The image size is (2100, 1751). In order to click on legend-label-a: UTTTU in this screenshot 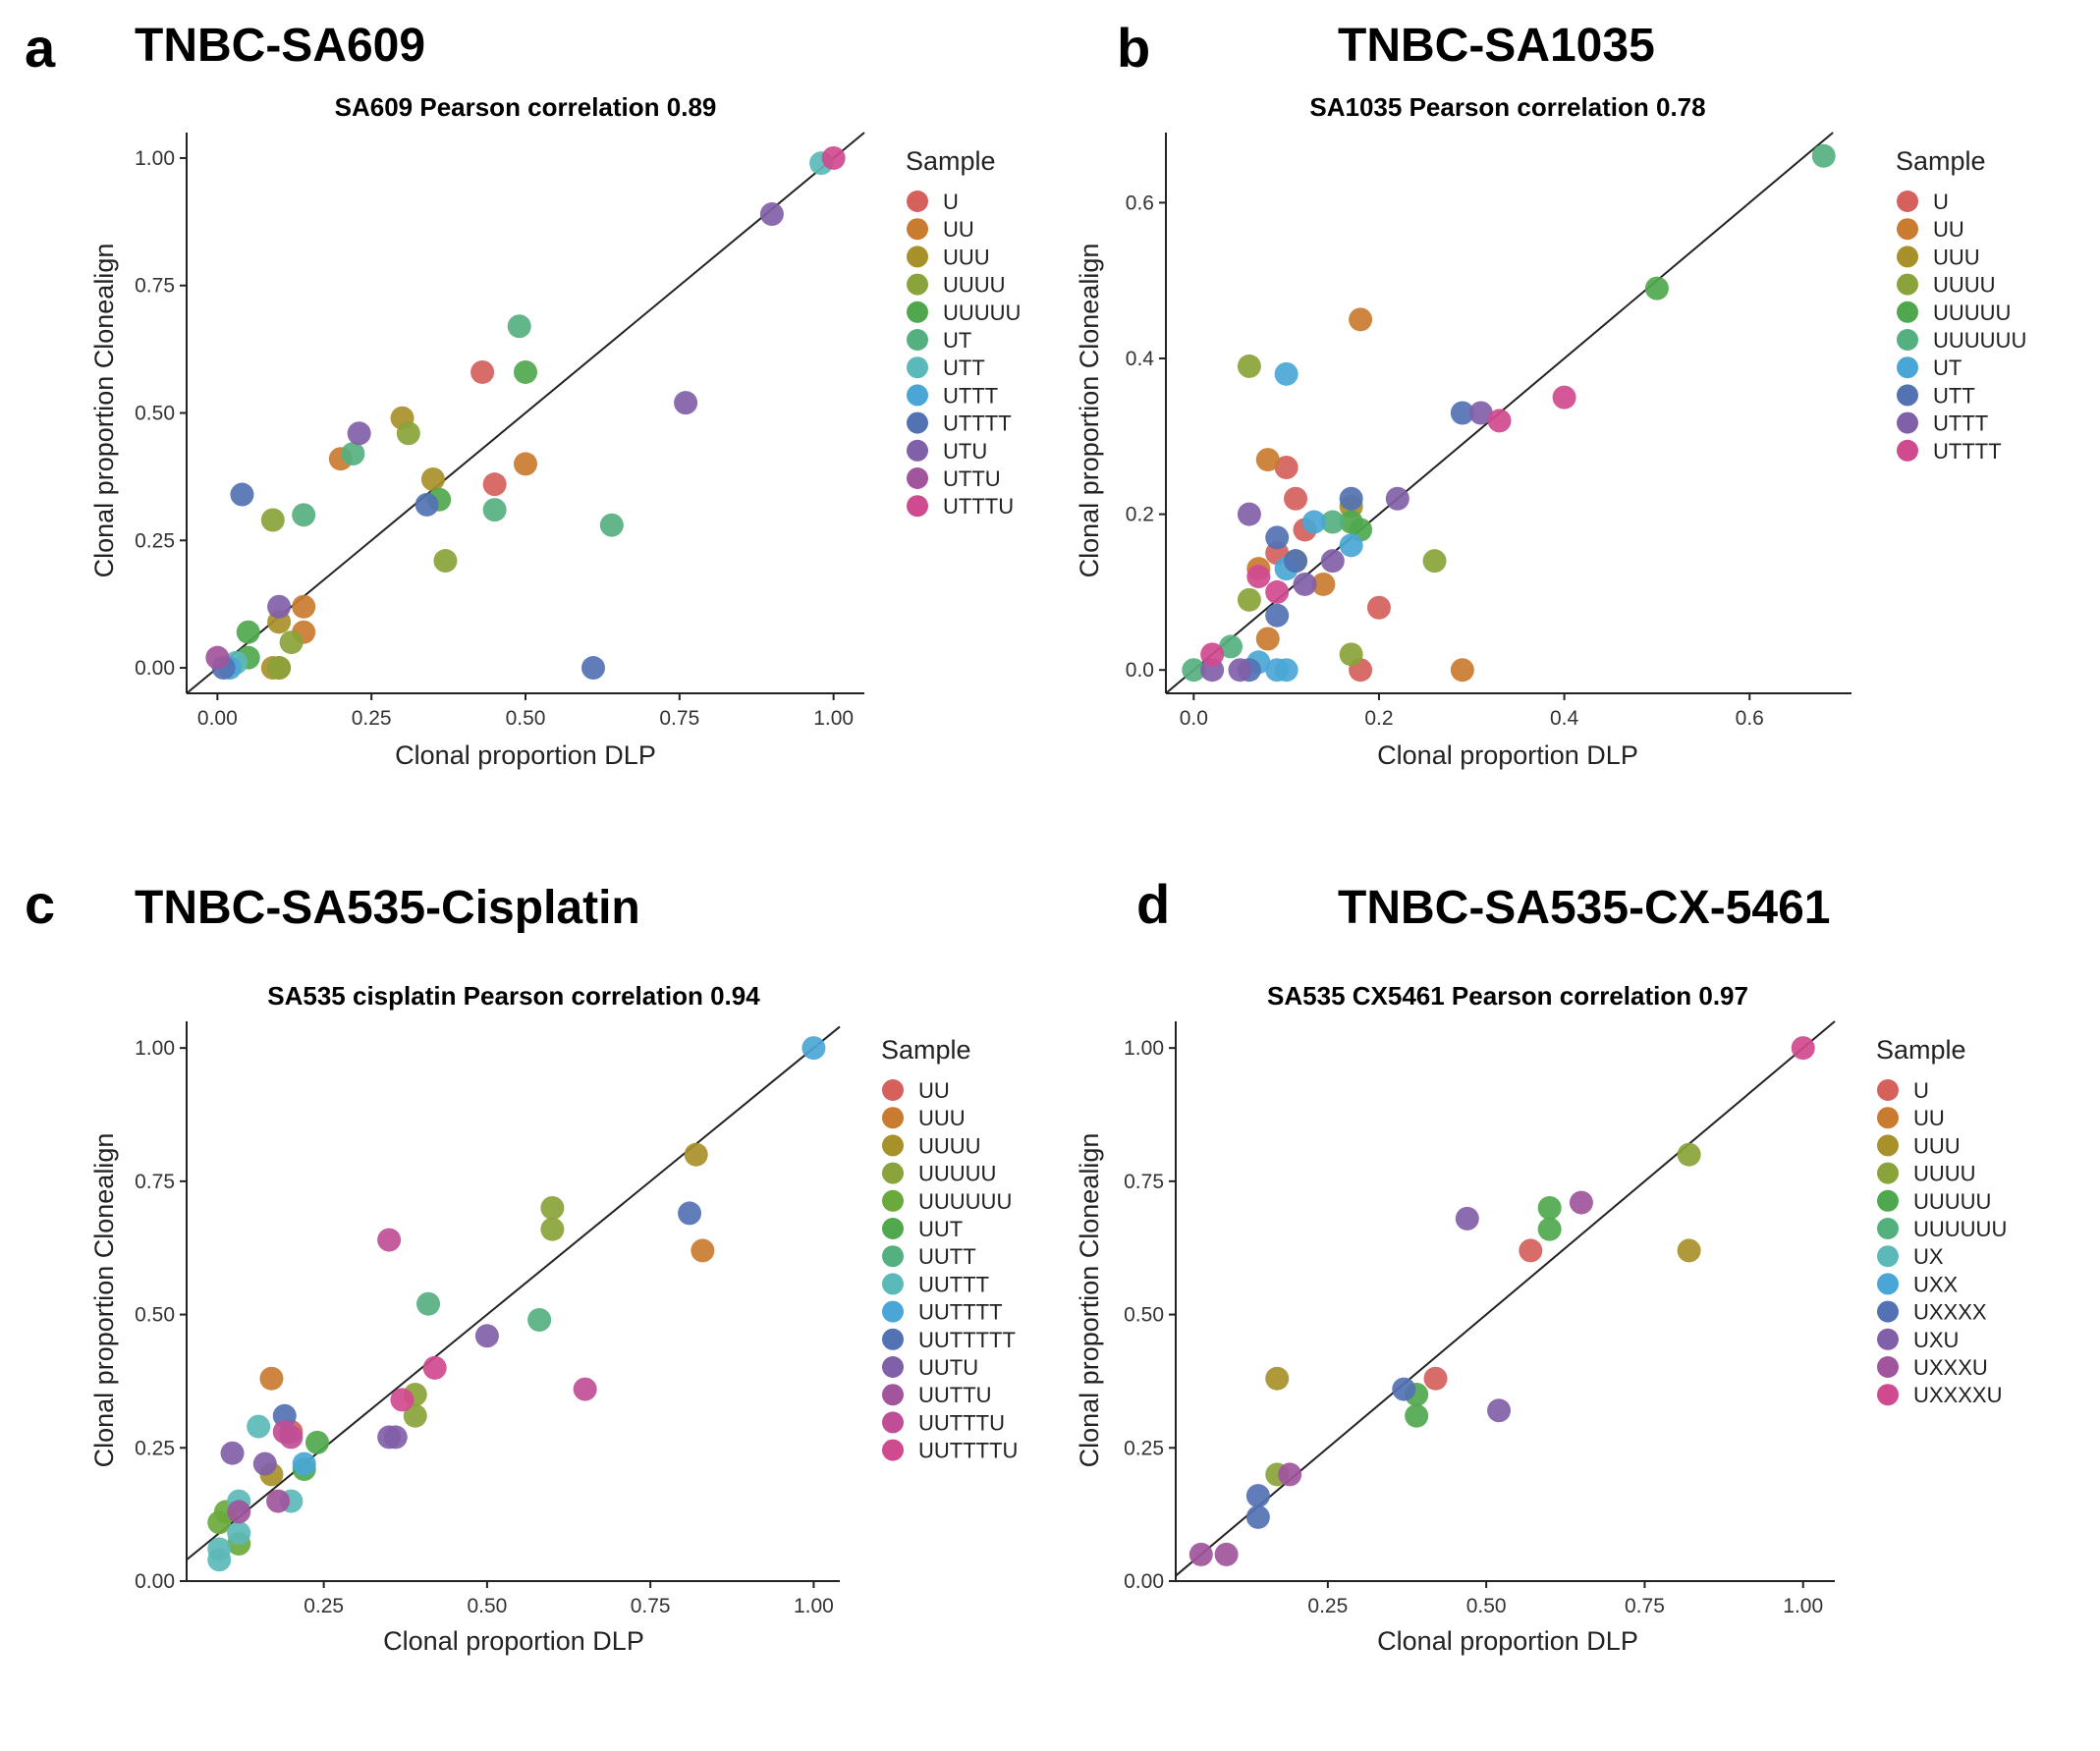, I will do `click(978, 506)`.